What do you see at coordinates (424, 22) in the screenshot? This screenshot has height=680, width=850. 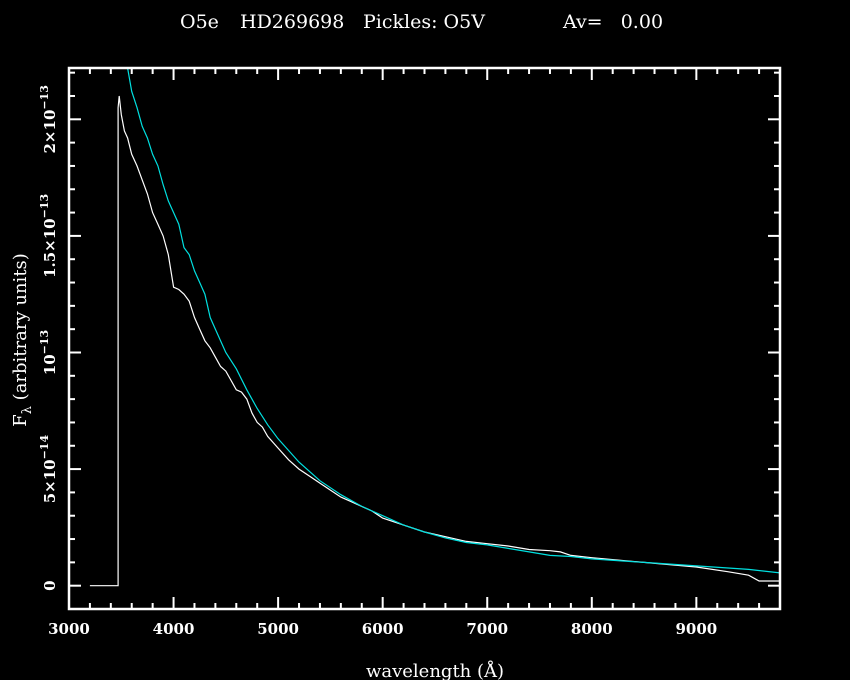 I see `title-pickles-template: Pickles: O5V` at bounding box center [424, 22].